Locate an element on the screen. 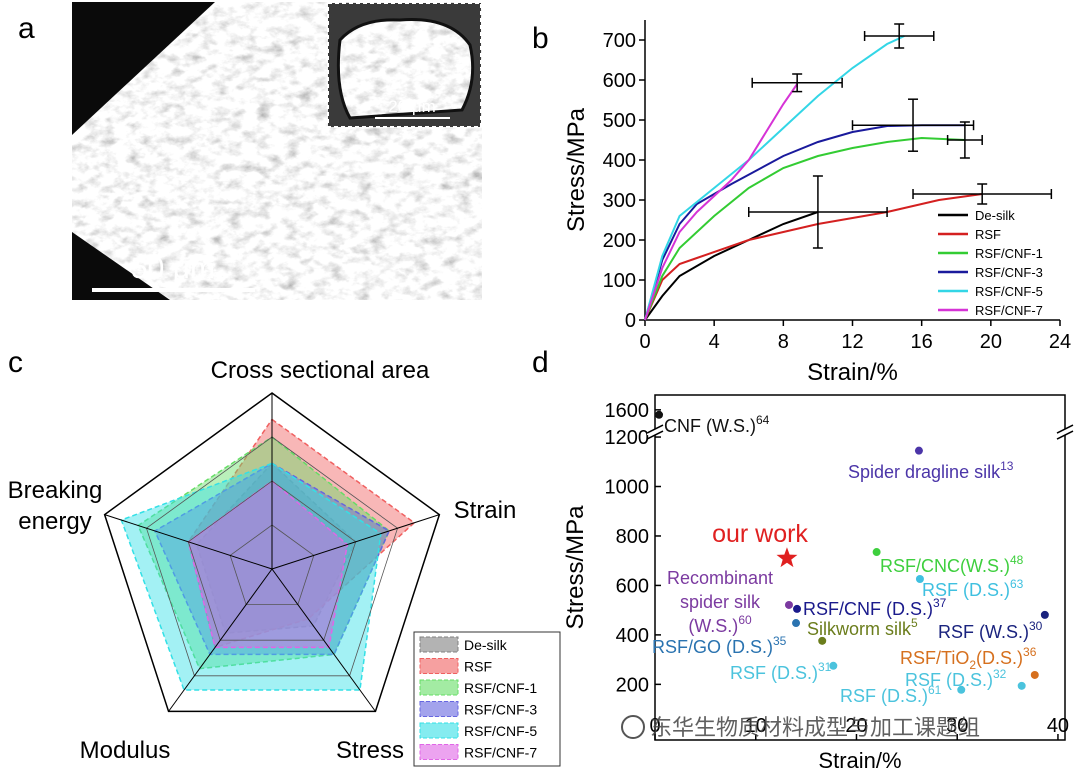 The height and width of the screenshot is (779, 1080). legend-label: RSF/CNF-1 is located at coordinates (500, 688).